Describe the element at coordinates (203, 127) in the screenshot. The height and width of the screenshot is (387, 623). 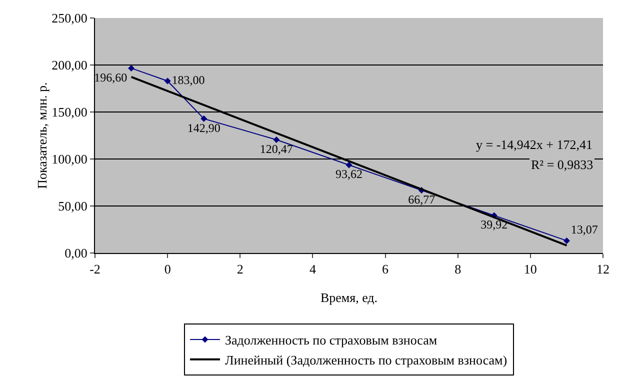
I see `data-label: 142,90` at that location.